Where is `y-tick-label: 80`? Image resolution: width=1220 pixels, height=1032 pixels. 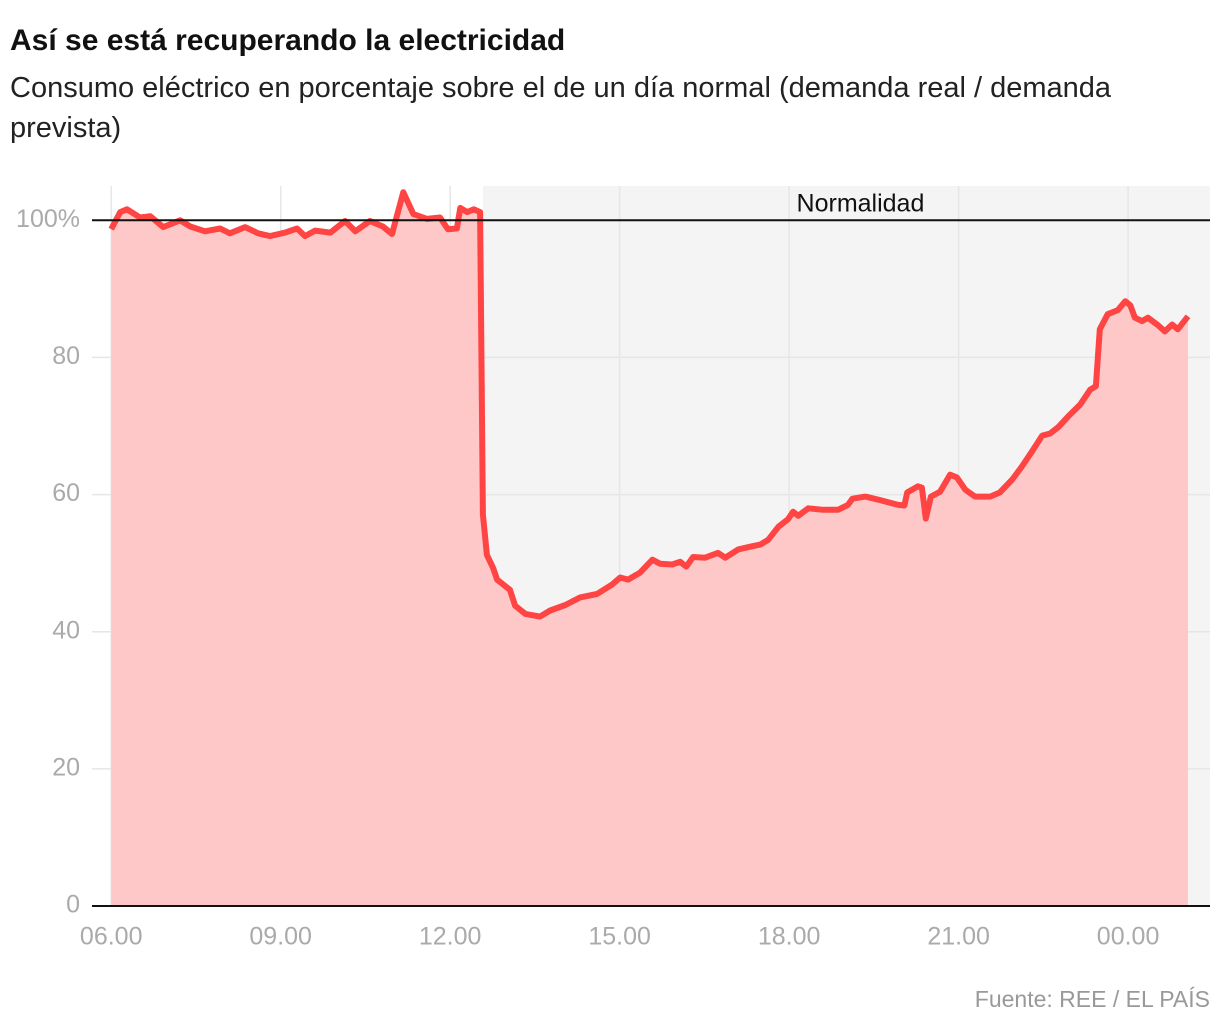 y-tick-label: 80 is located at coordinates (66, 356).